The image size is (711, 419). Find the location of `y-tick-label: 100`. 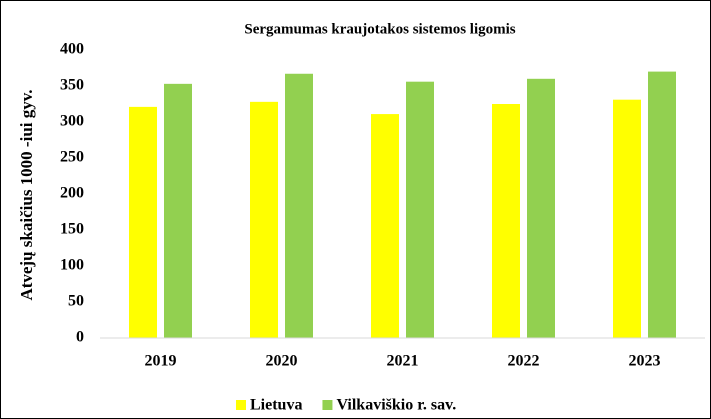

y-tick-label: 100 is located at coordinates (72, 265).